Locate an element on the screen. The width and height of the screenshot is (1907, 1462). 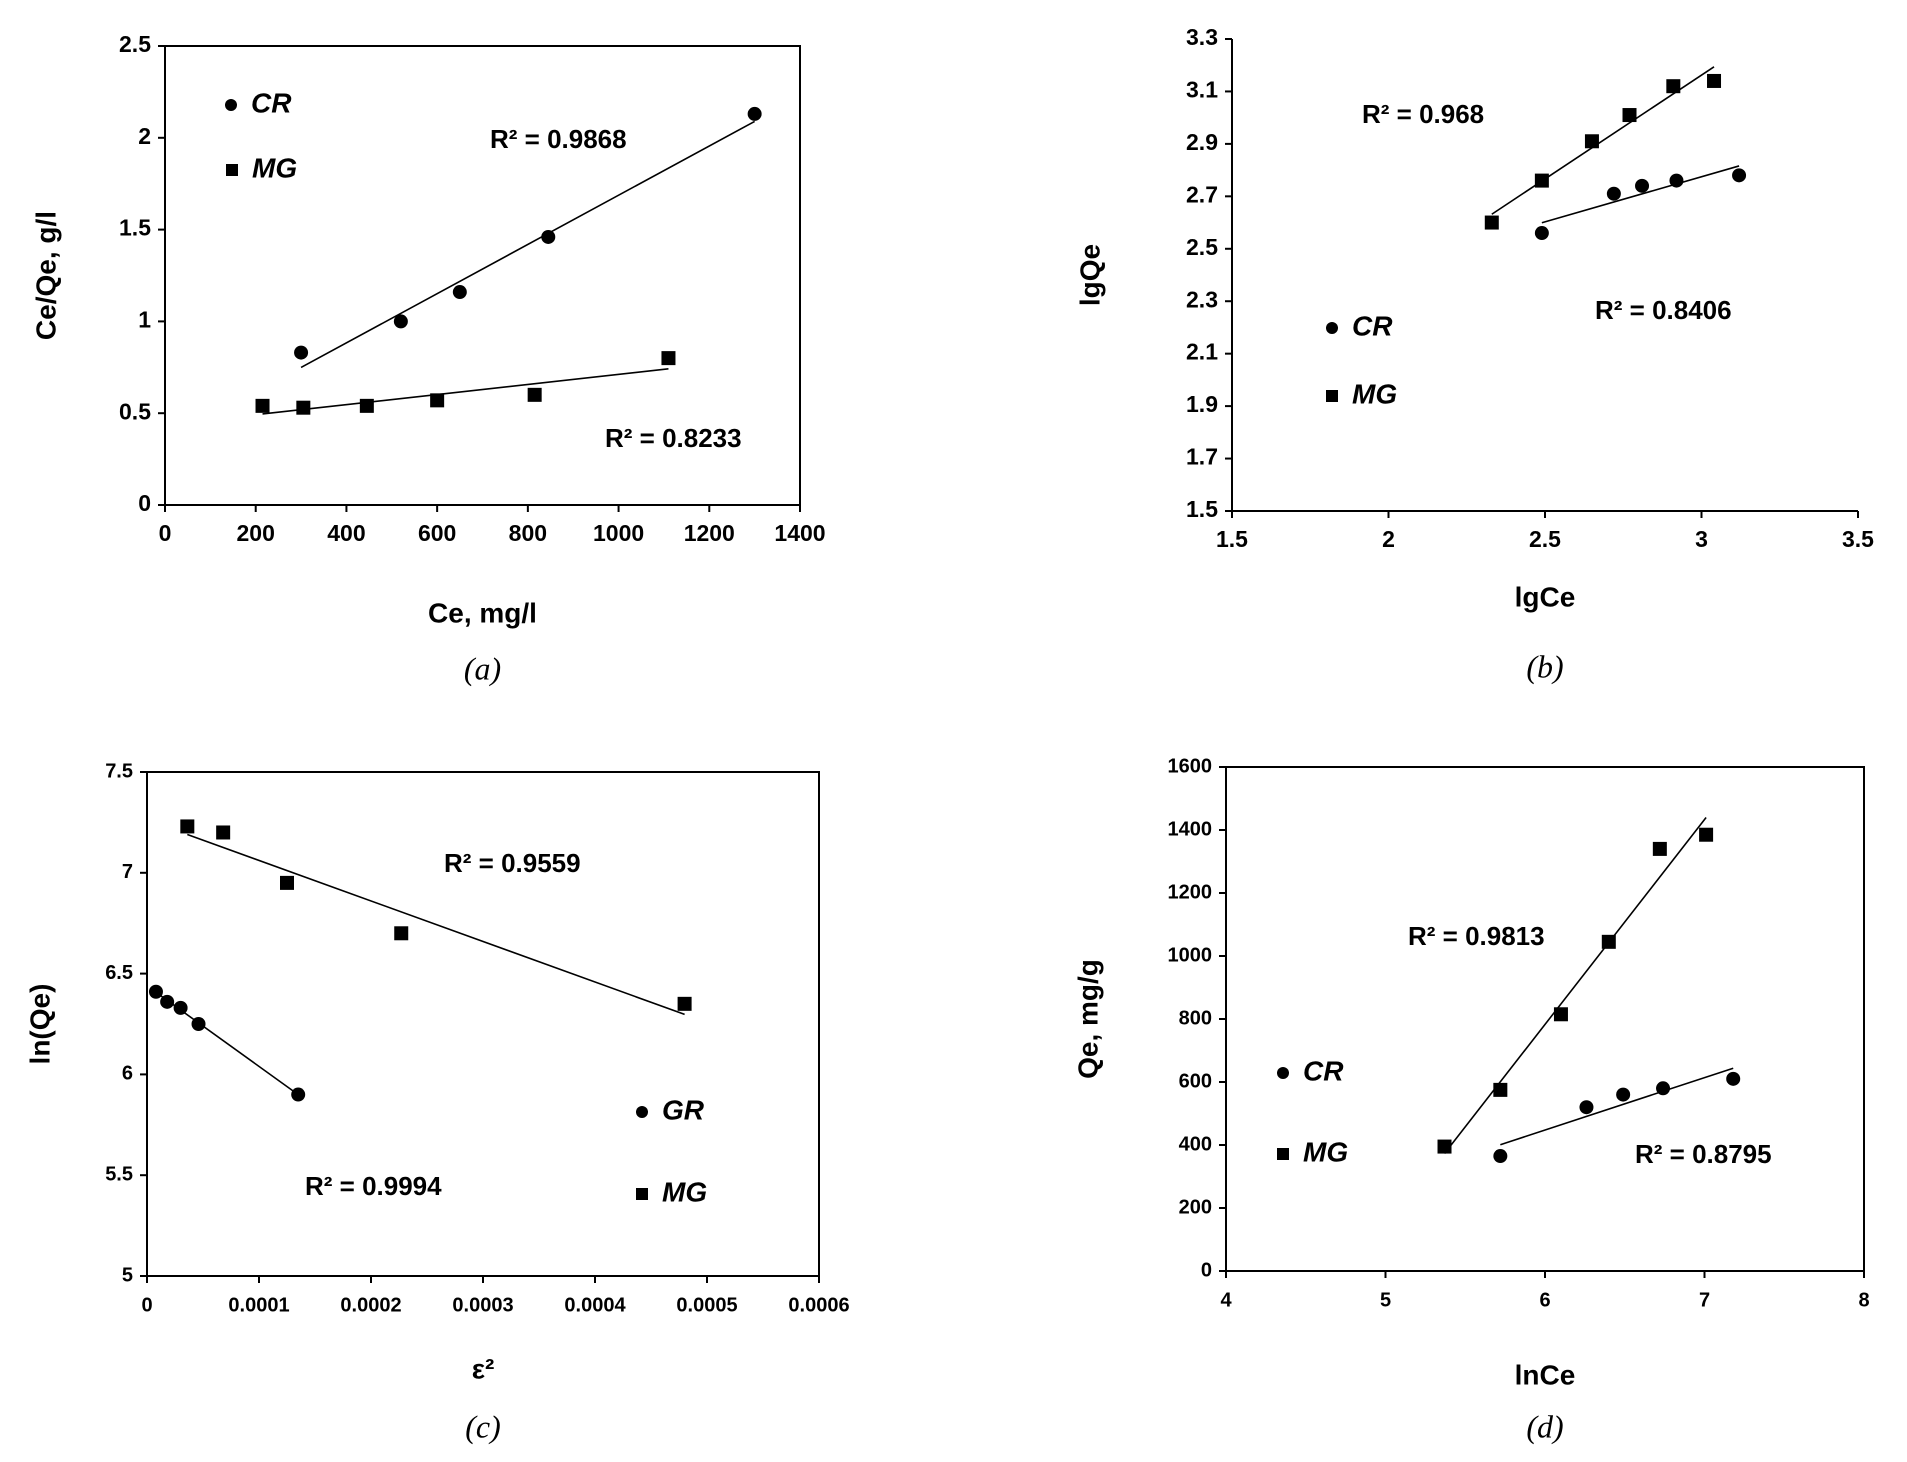
y-axis-label: Qe, mg/g is located at coordinates (1087, 1019).